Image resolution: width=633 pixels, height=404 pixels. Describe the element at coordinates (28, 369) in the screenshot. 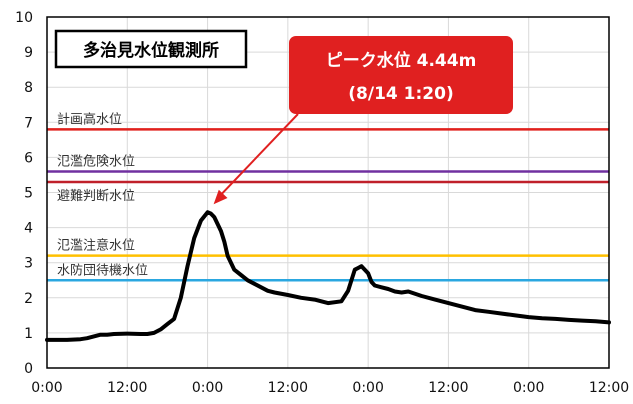

I see `y-tick-label: 0` at that location.